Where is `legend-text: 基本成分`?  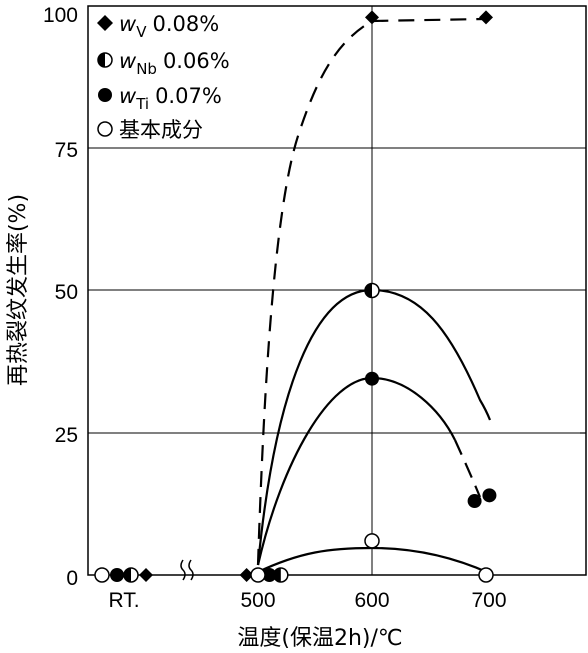 legend-text: 基本成分 is located at coordinates (161, 130).